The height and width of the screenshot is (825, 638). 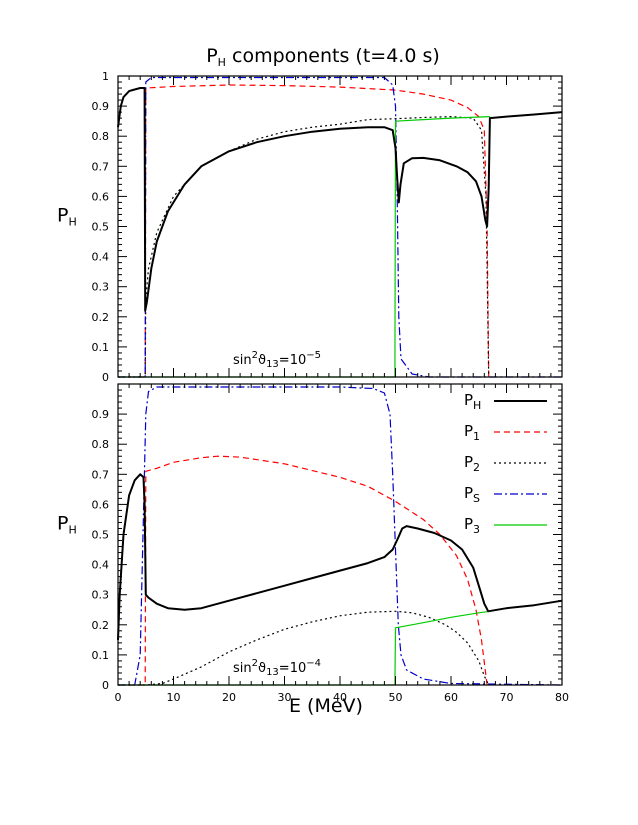 What do you see at coordinates (472, 463) in the screenshot?
I see `legend-label-p2: P2` at bounding box center [472, 463].